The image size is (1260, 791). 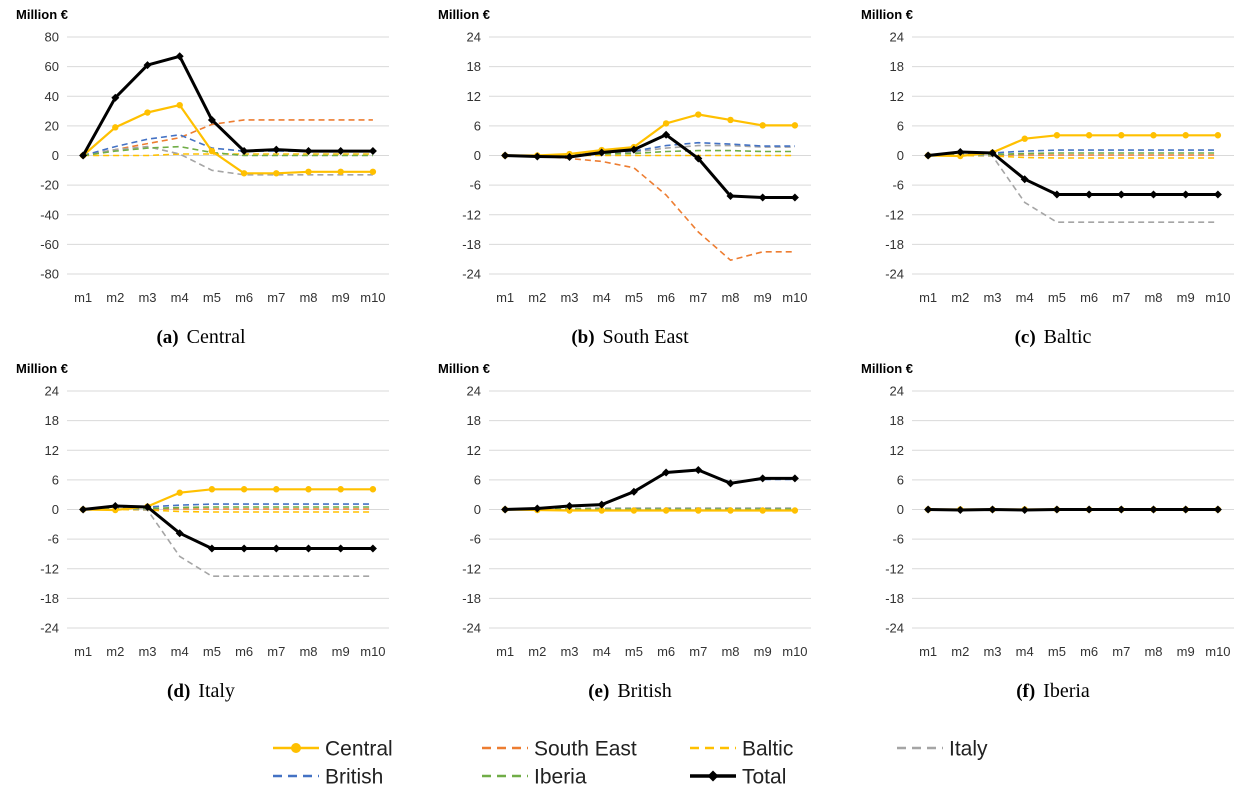 I want to click on y-tick-label: -18, so click(x=49, y=598).